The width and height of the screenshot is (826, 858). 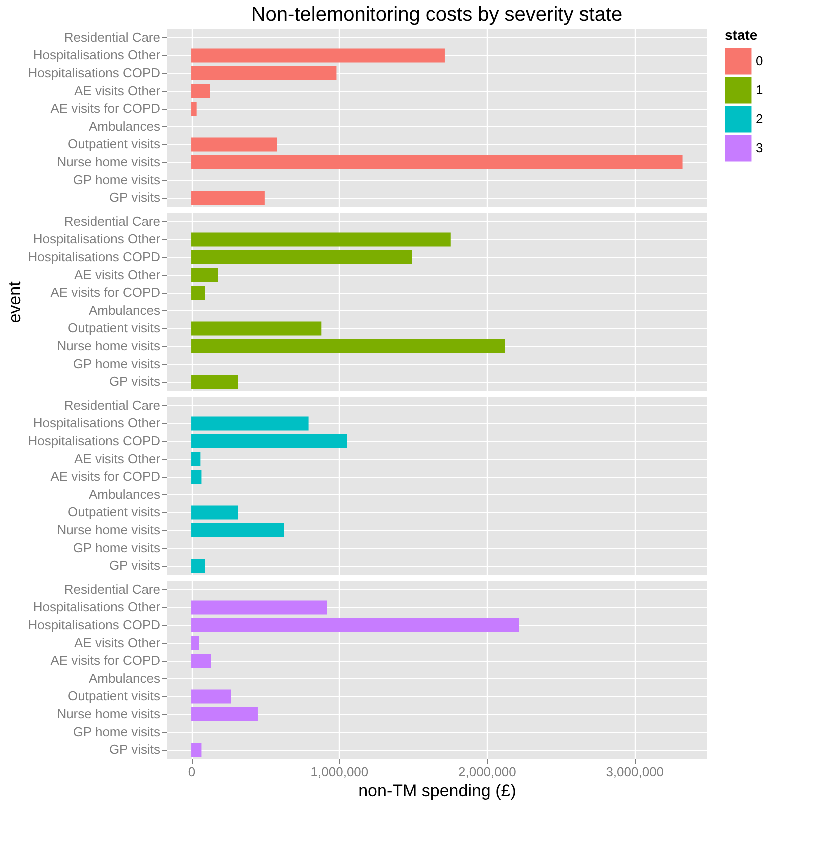 What do you see at coordinates (760, 61) in the screenshot?
I see `legend-label: 0` at bounding box center [760, 61].